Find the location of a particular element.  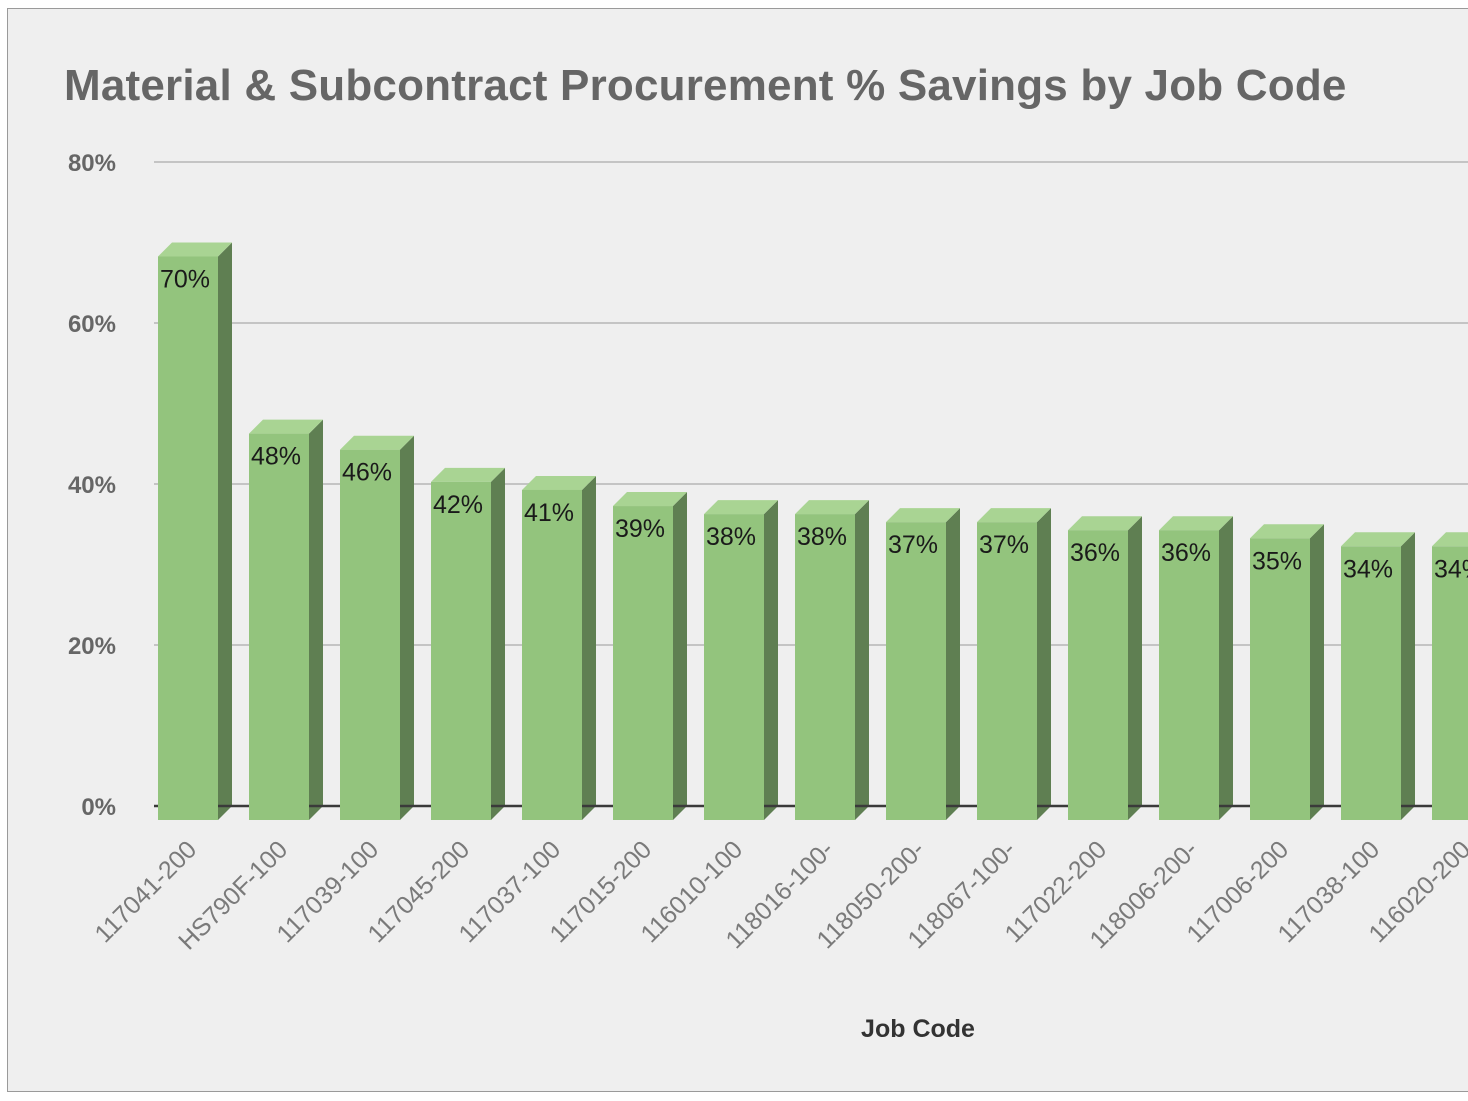

data-label: 35% is located at coordinates (1277, 561).